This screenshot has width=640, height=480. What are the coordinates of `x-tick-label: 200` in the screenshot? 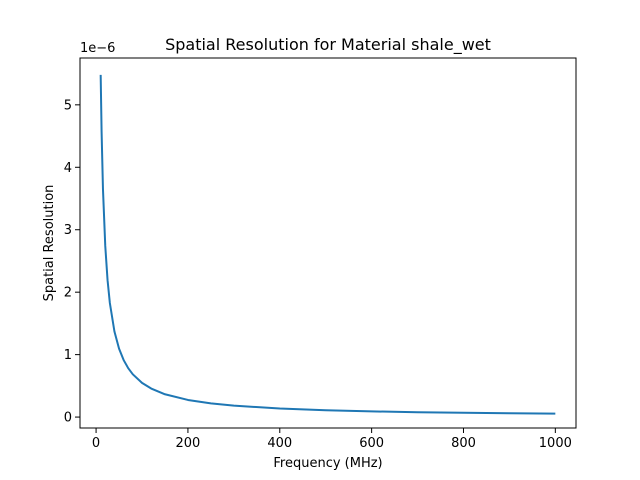 It's located at (188, 443).